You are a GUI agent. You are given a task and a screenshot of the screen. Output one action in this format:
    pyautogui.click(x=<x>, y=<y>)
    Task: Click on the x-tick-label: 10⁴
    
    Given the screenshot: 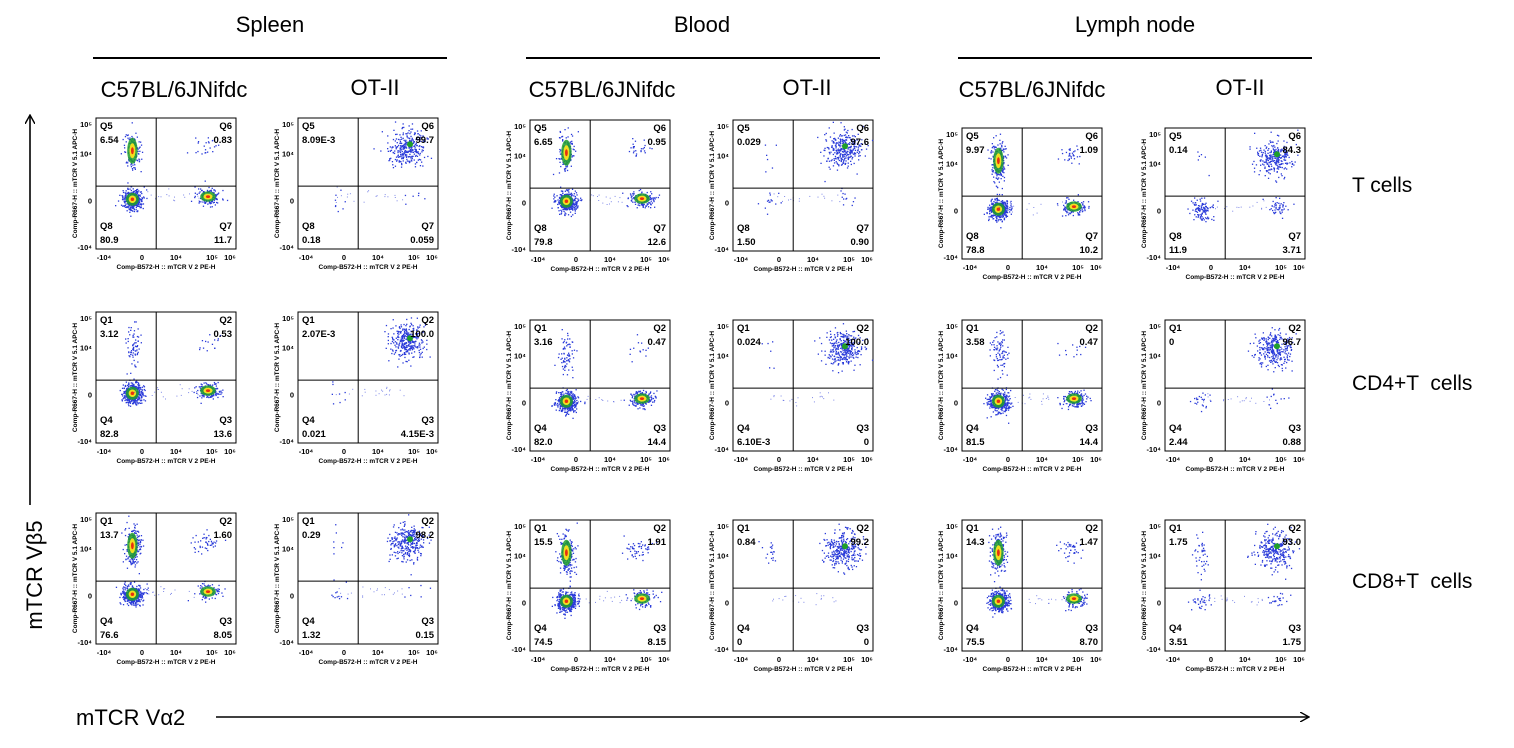 What is the action you would take?
    pyautogui.click(x=610, y=259)
    